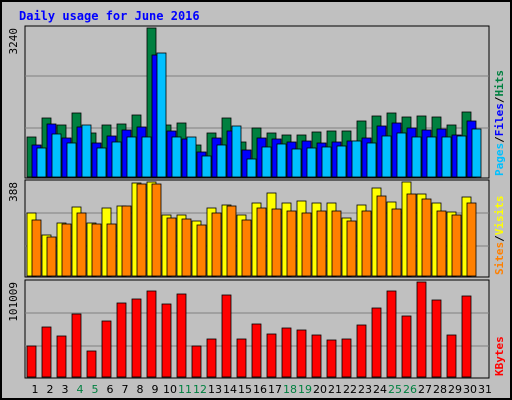 This screenshot has width=512, height=400. I want to click on legend-visits: Visits, so click(499, 216).